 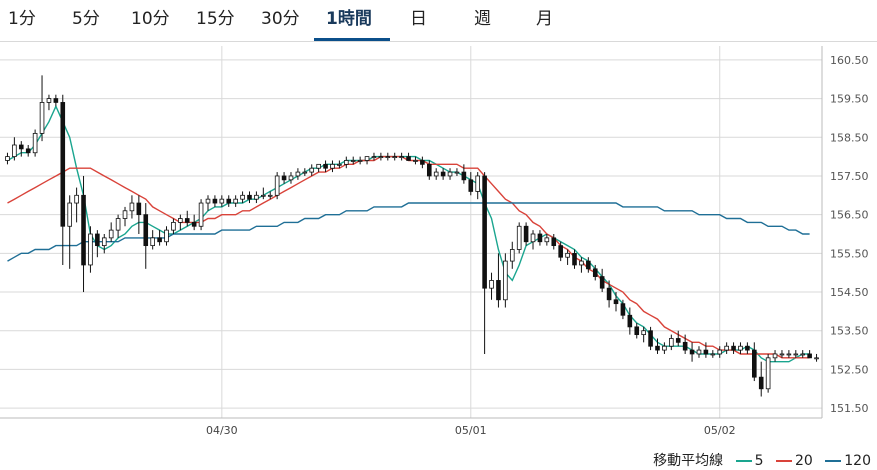 I want to click on interval-tabs: 1分 5分 10分 15分 30分 1時間 日 週 月, so click(x=438, y=21).